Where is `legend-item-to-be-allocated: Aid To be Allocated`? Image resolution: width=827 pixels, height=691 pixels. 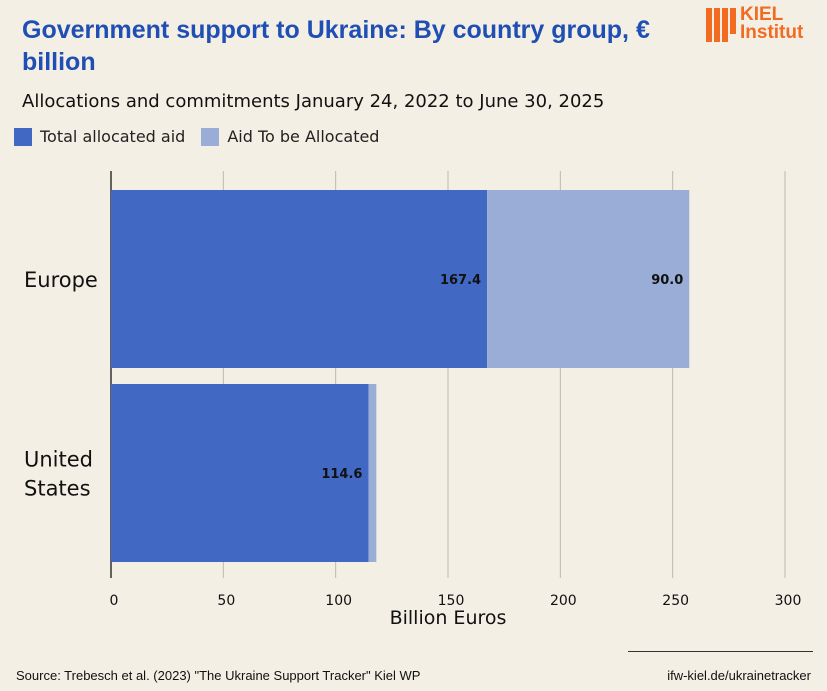 legend-item-to-be-allocated: Aid To be Allocated is located at coordinates (290, 136).